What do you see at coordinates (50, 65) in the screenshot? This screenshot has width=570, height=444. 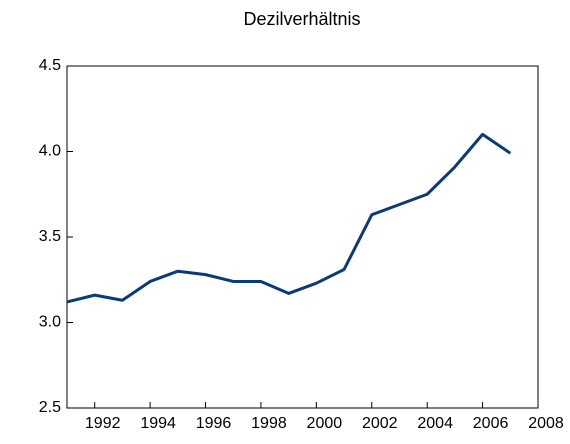 I see `y-tick-label: 4.5` at bounding box center [50, 65].